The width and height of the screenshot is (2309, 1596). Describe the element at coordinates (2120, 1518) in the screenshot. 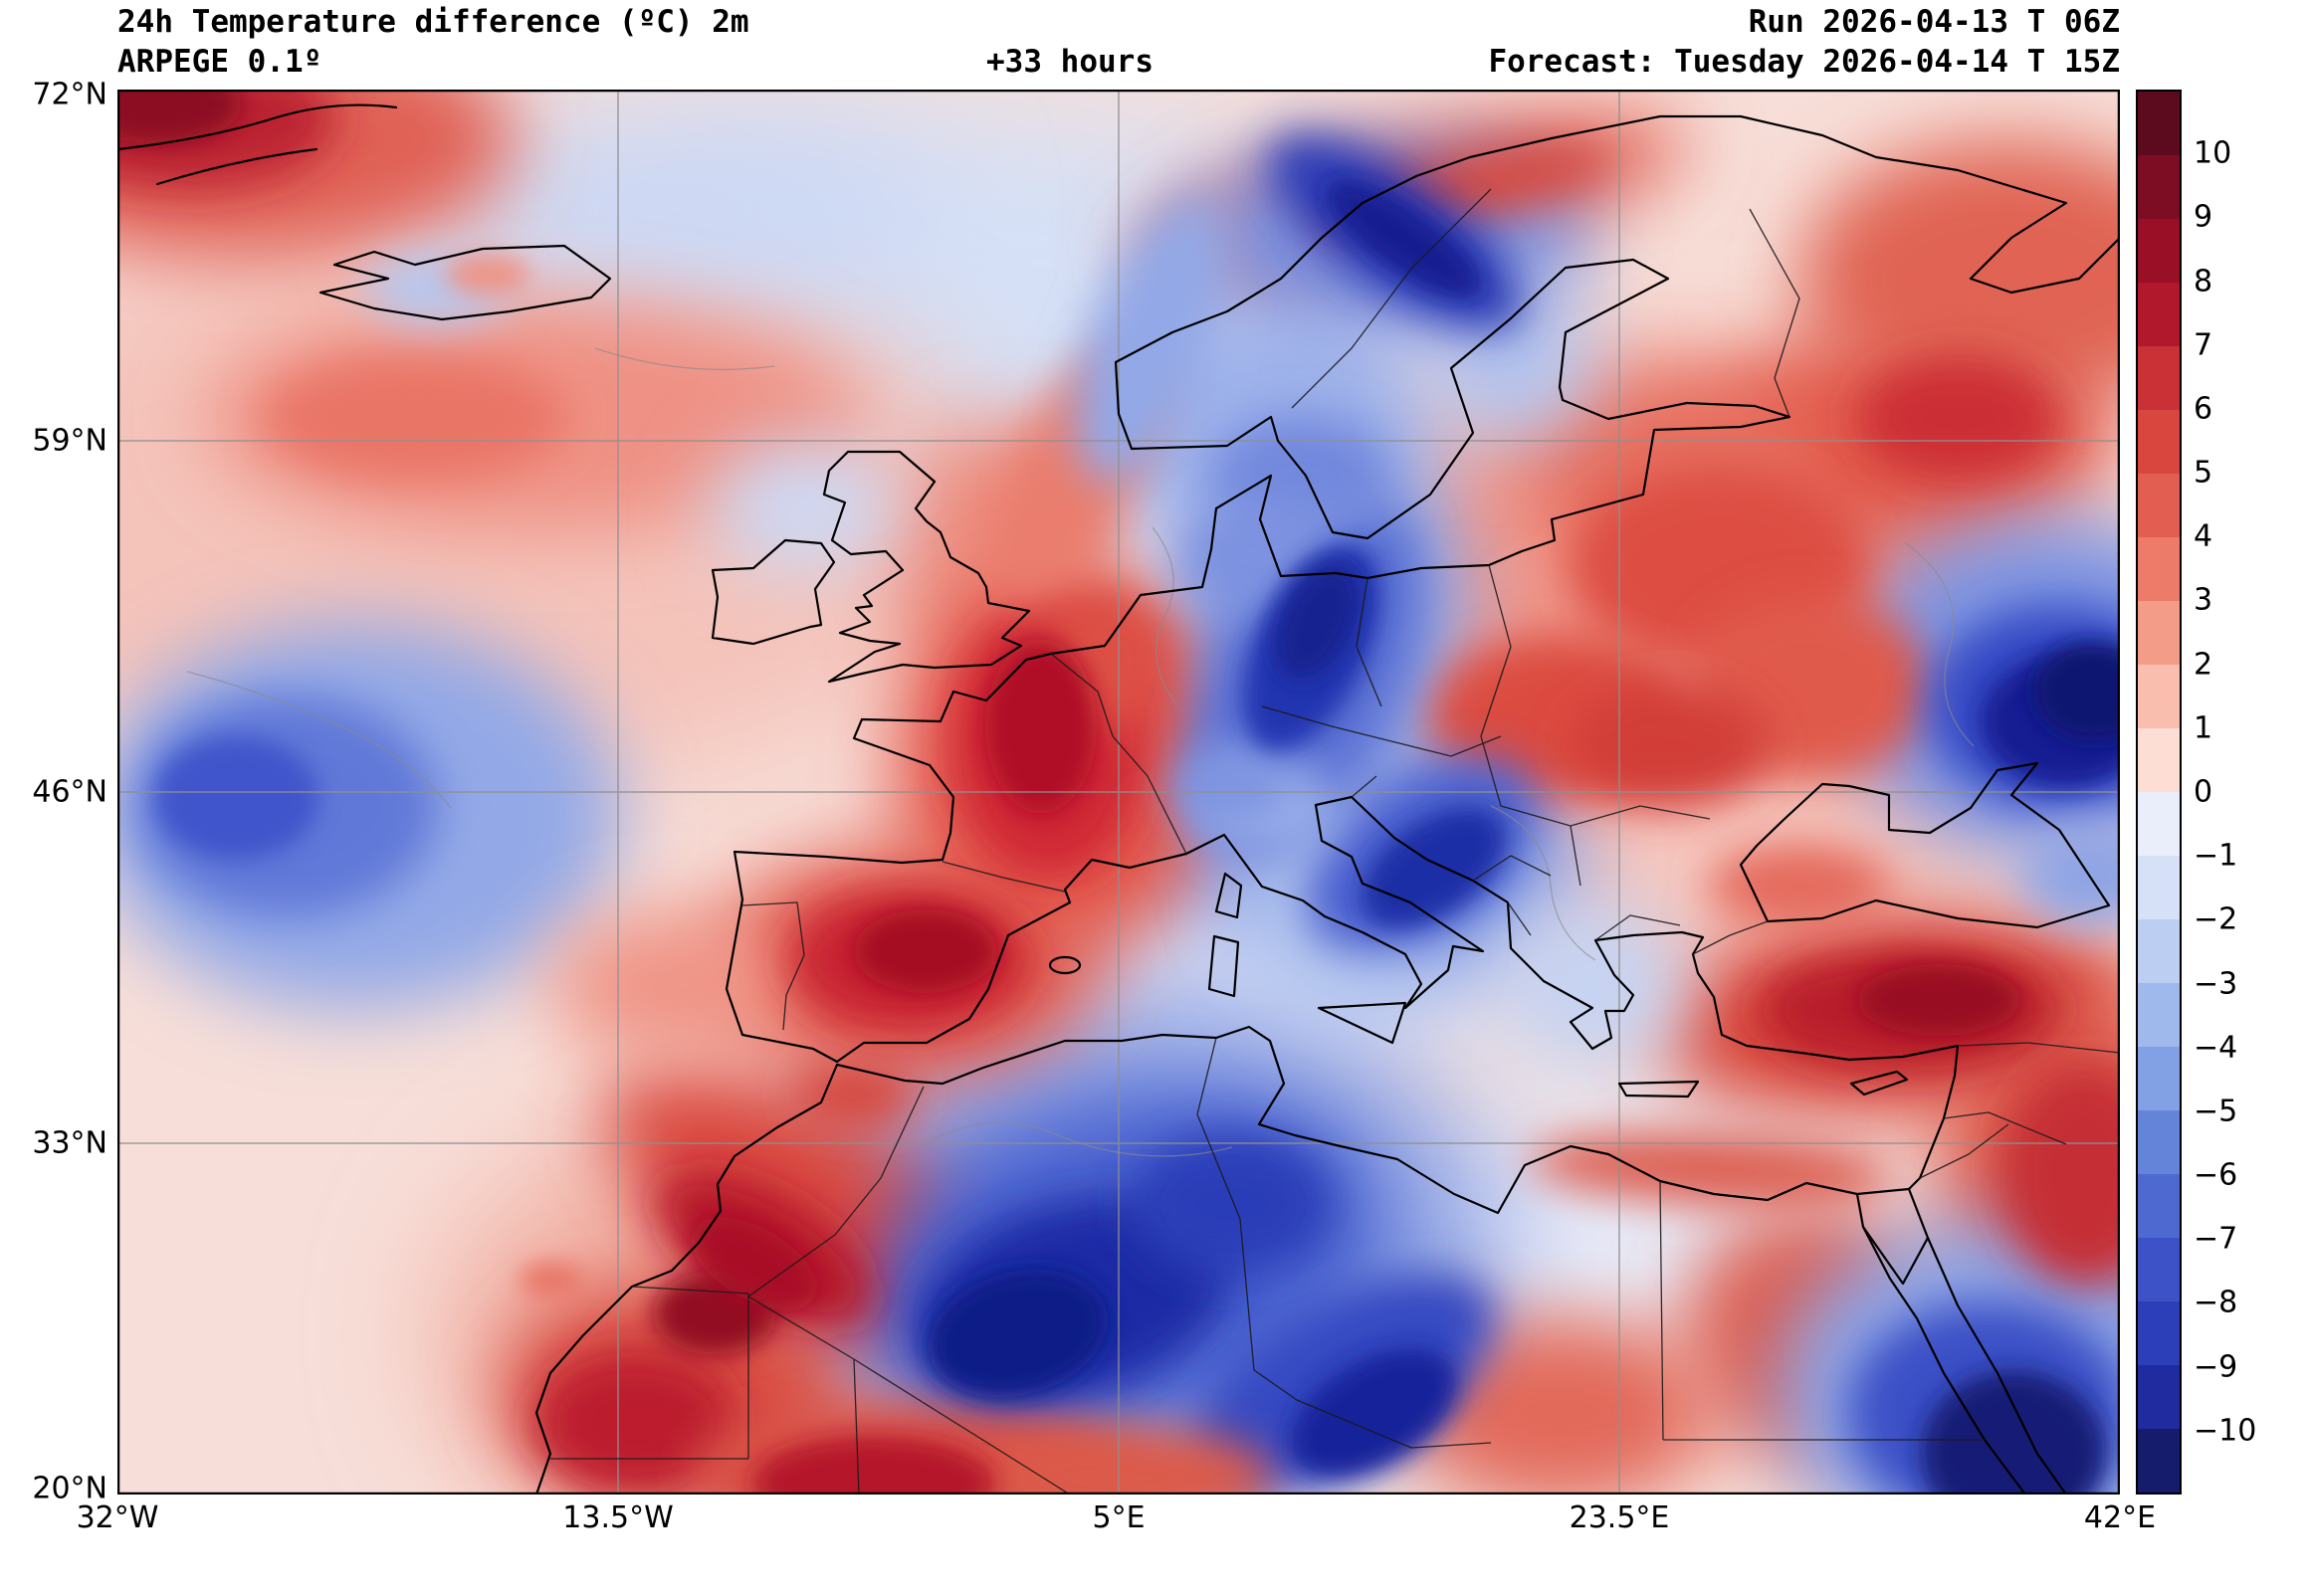

I see `lon-tick-label: 42°E` at that location.